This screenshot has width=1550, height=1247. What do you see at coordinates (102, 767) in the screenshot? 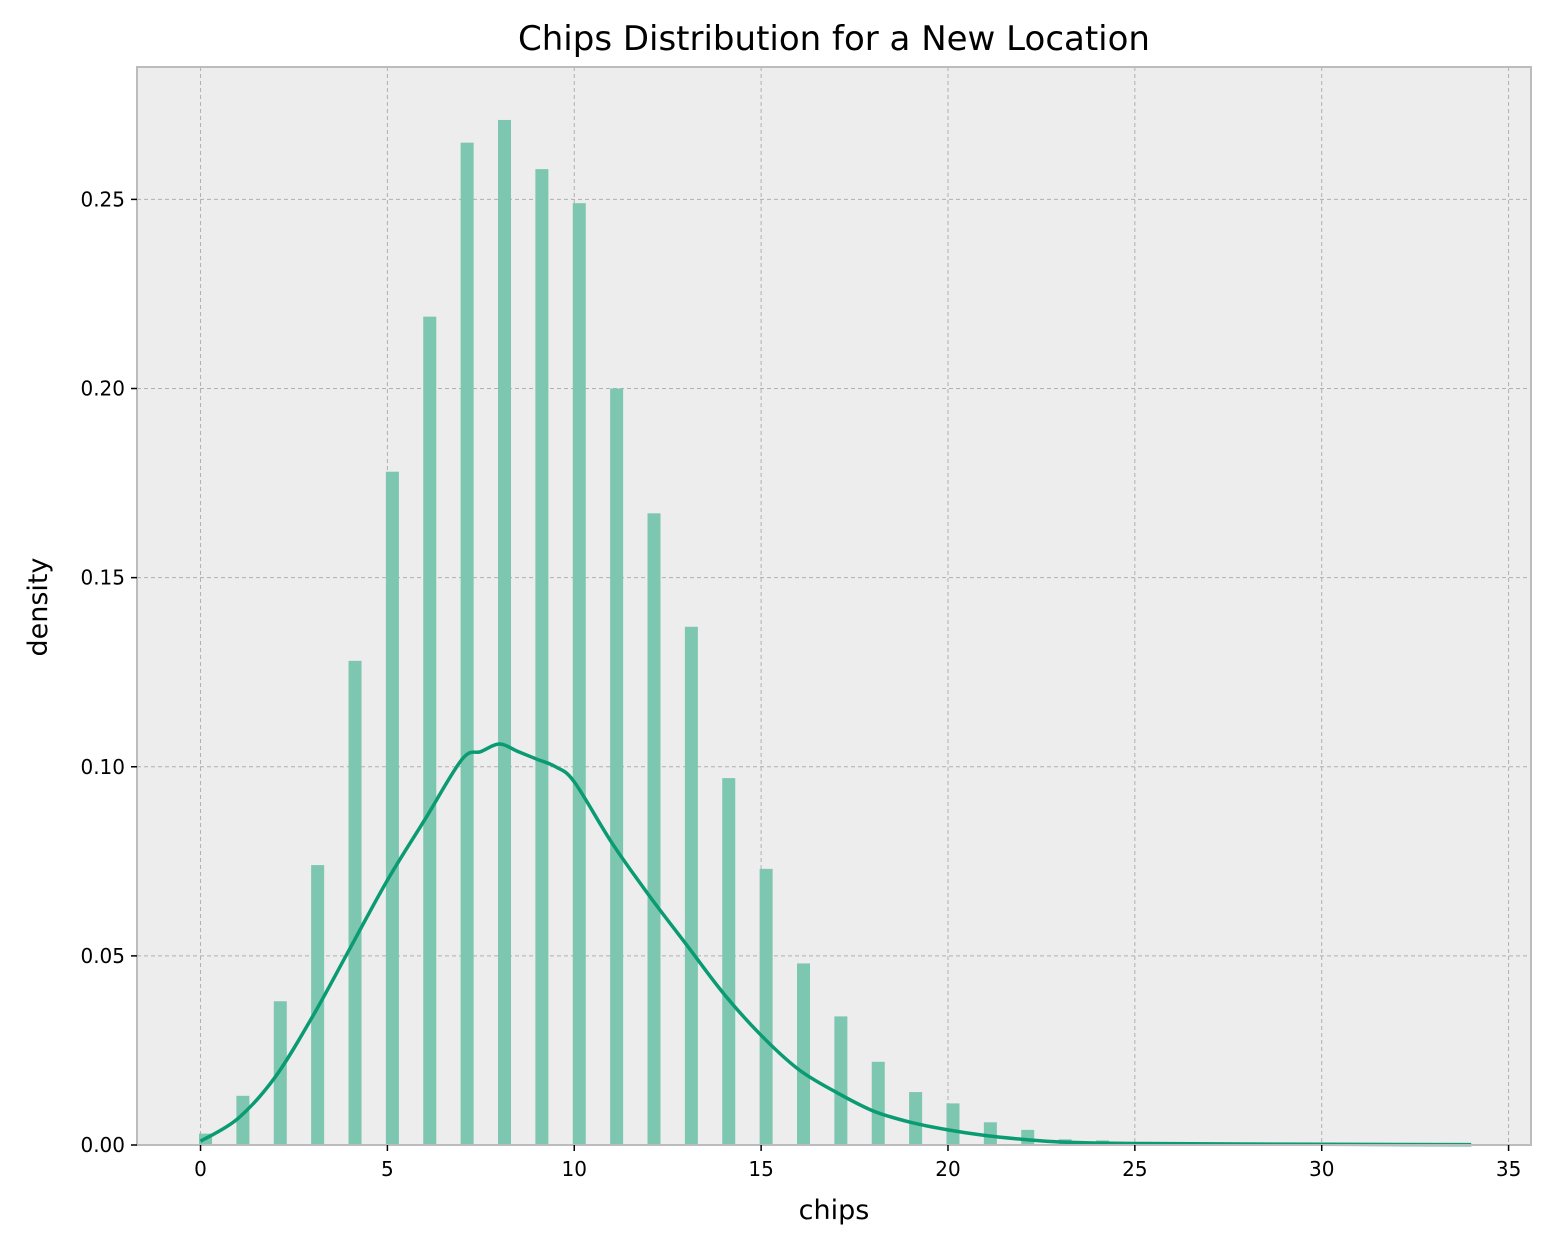
I see `y-tick-label: 0.10` at bounding box center [102, 767].